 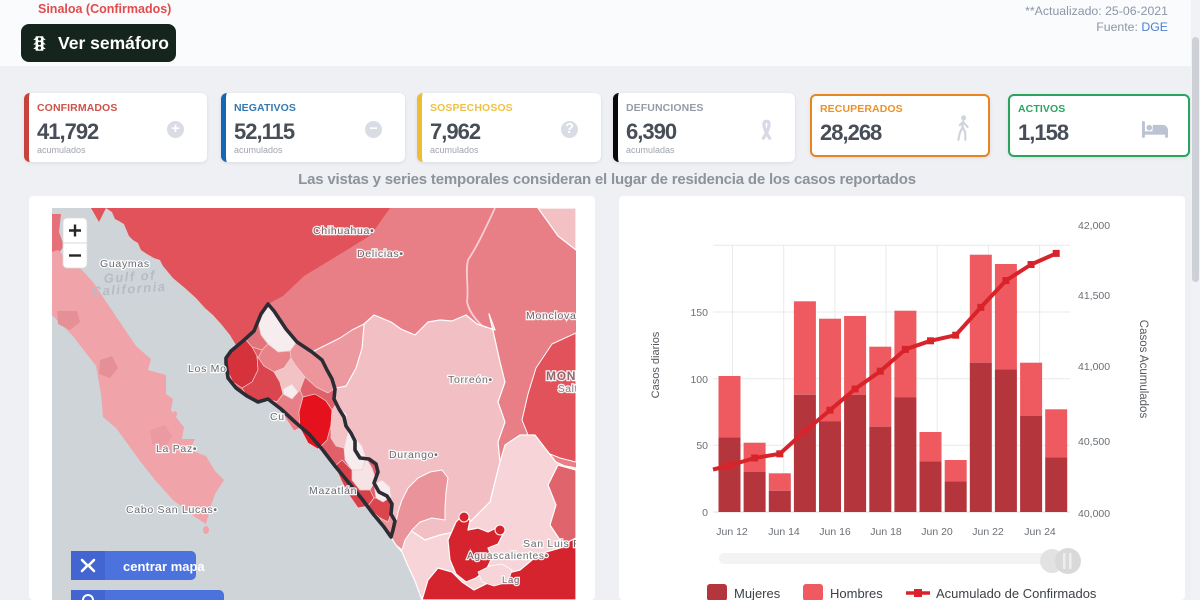 What do you see at coordinates (277, 417) in the screenshot?
I see `svg-text: Cu` at bounding box center [277, 417].